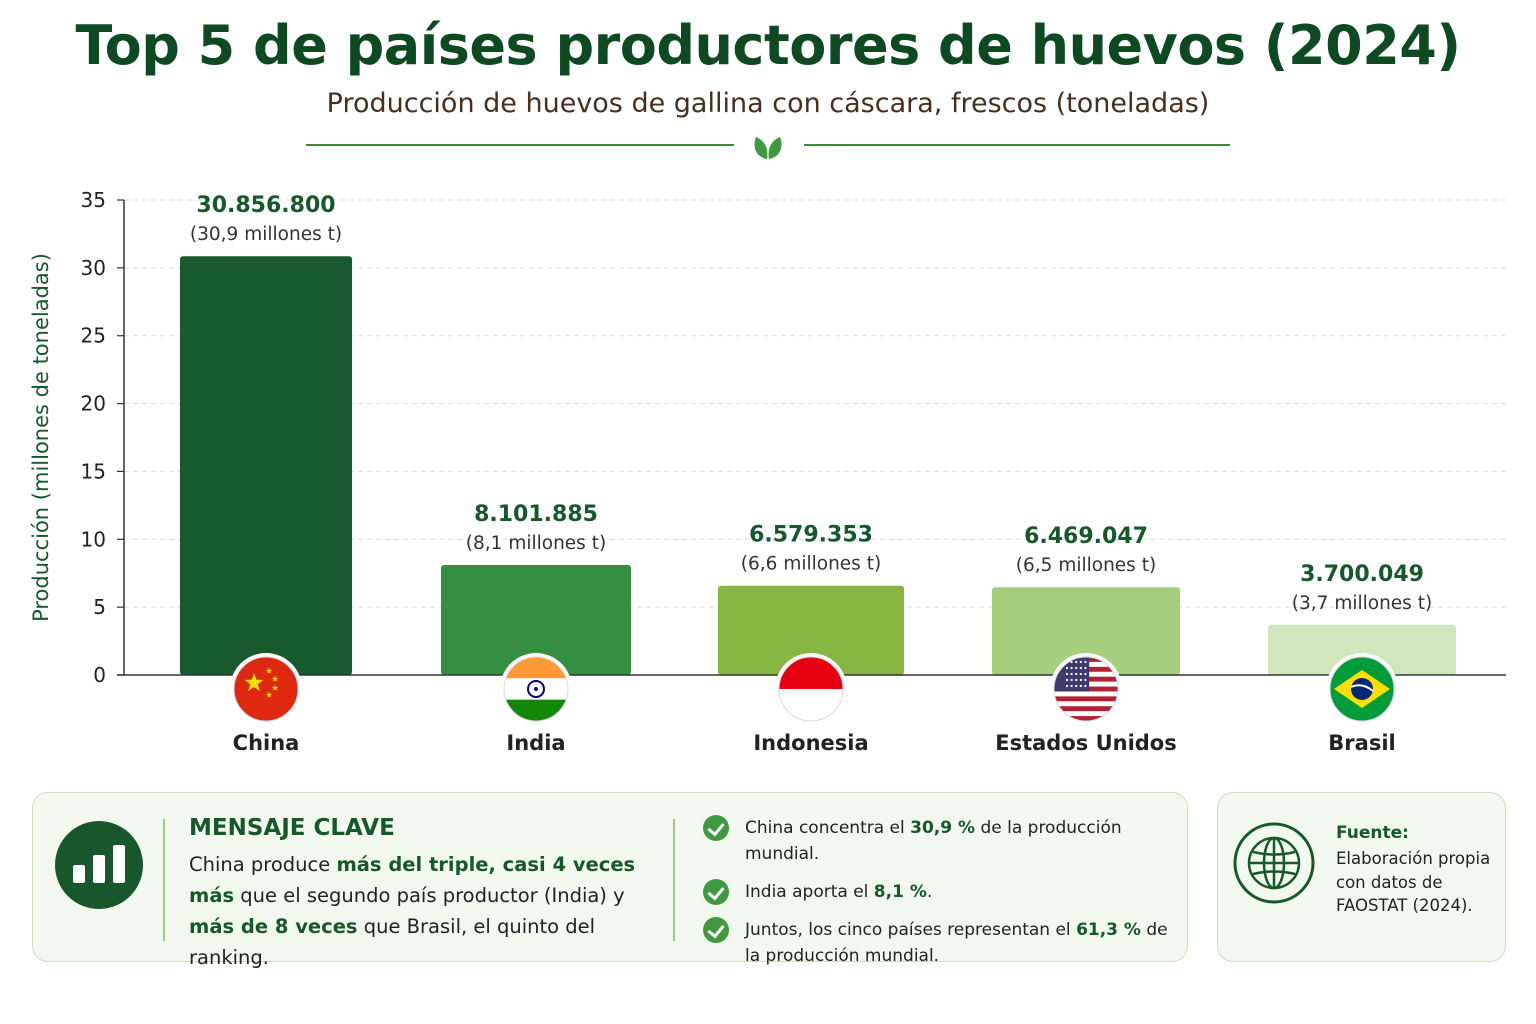  What do you see at coordinates (41, 437) in the screenshot?
I see `y-axis-label: Producción (millones de toneladas)` at bounding box center [41, 437].